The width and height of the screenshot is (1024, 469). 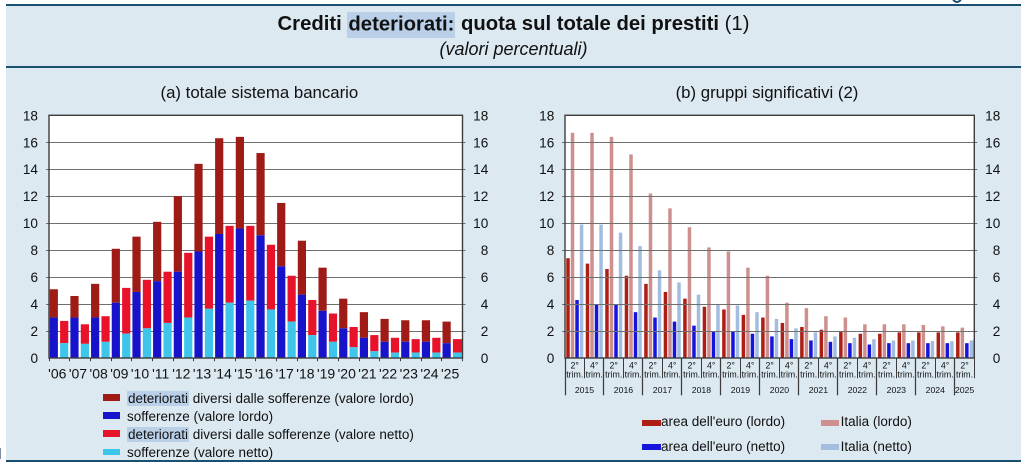 I want to click on svg-text: '13, so click(x=202, y=373).